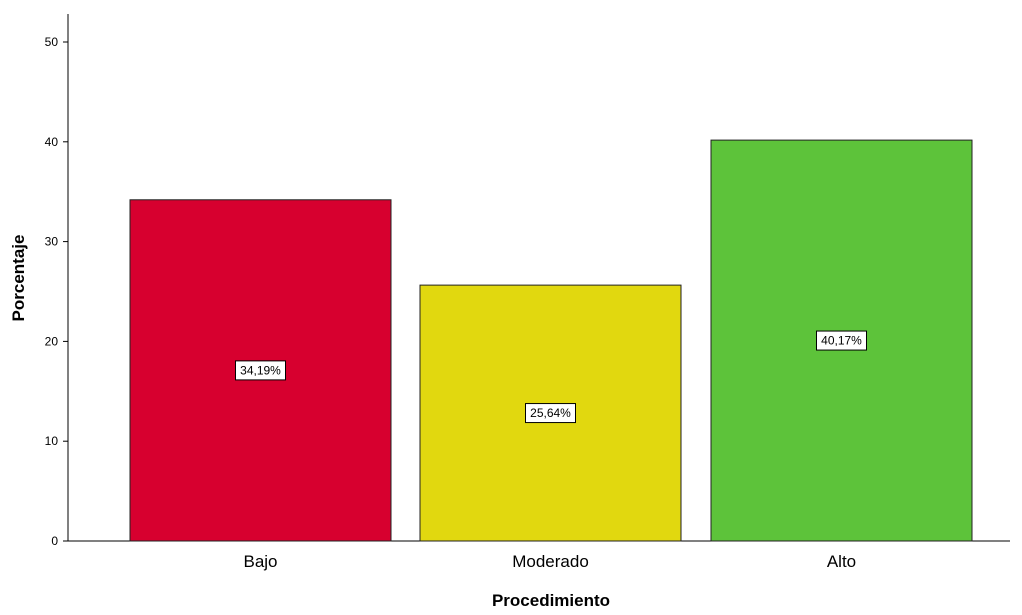 Image resolution: width=1022 pixels, height=615 pixels. What do you see at coordinates (56, 291) in the screenshot?
I see `y-ticks: 0 10 20 30 40 50` at bounding box center [56, 291].